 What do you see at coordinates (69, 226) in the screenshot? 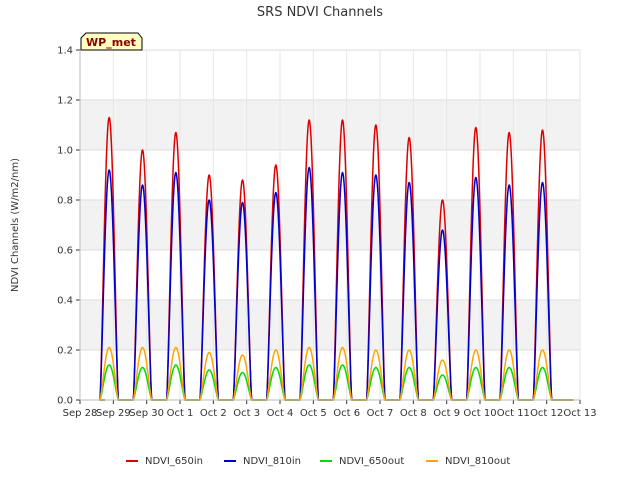
I see `y-axis-ticks: 0.0 0.2 0.4 0.6 0.8 1.0 1.2 1.4` at bounding box center [69, 226].